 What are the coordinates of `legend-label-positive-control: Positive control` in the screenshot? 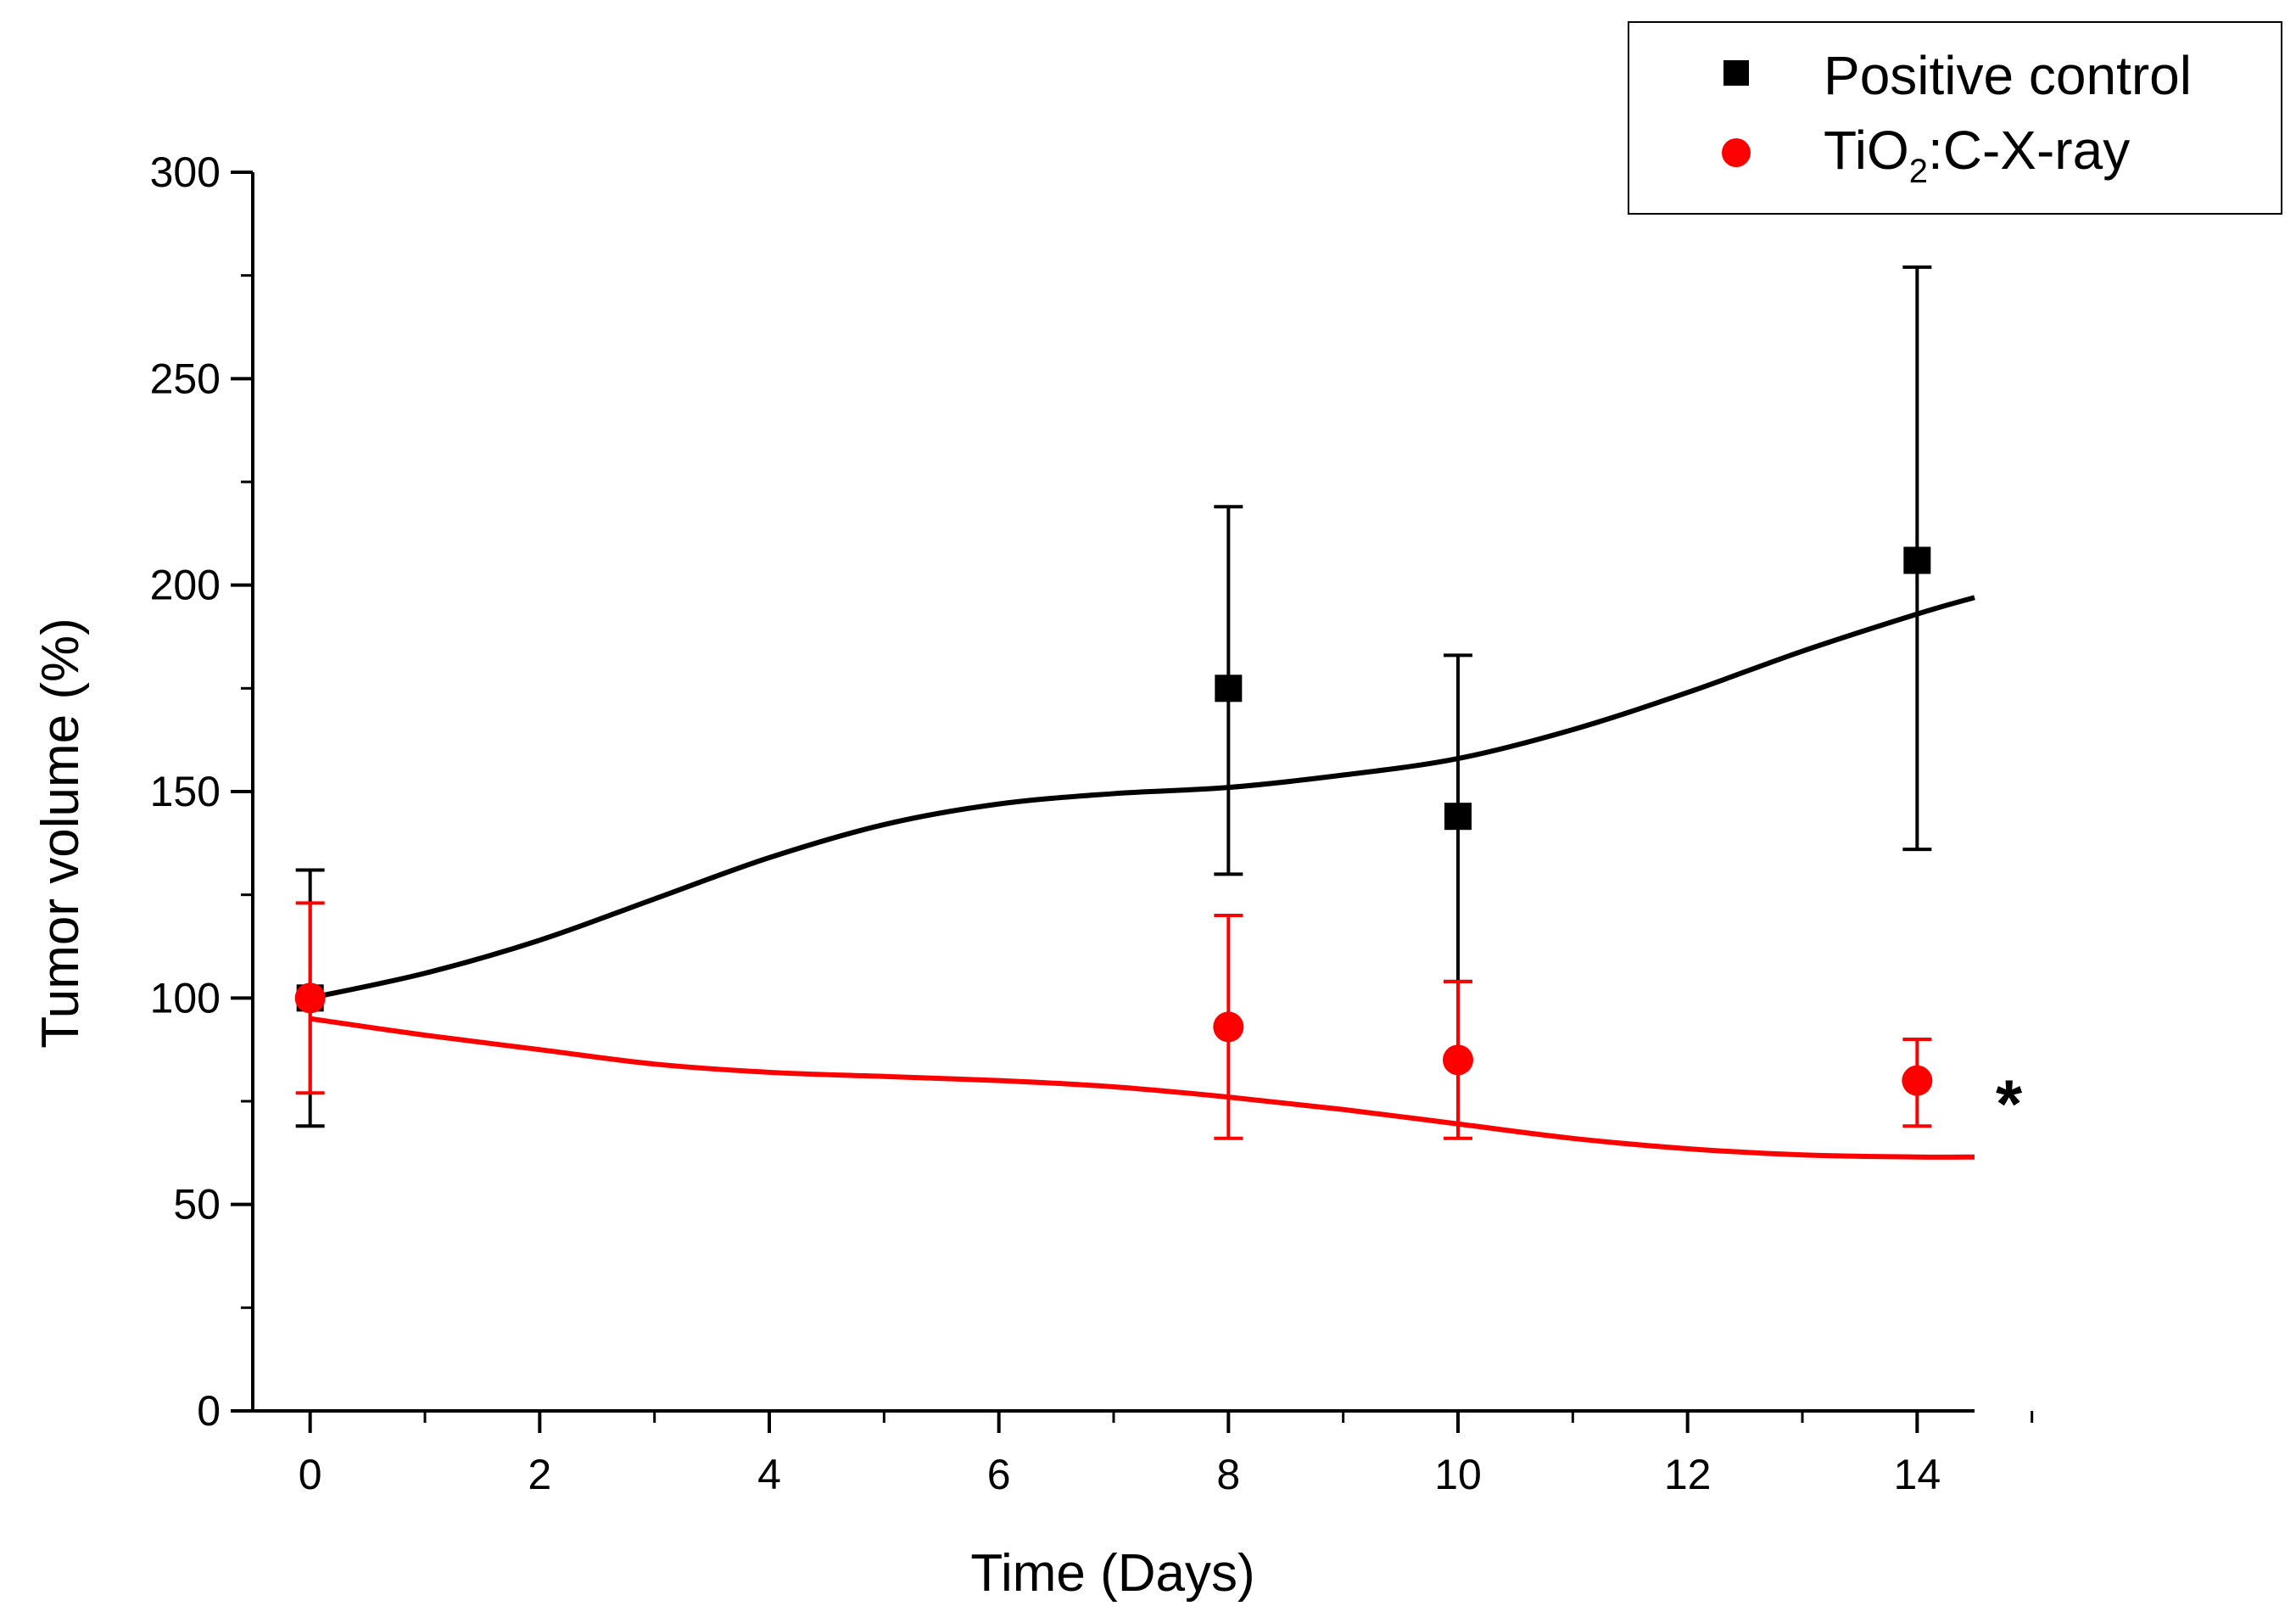 It's located at (2008, 75).